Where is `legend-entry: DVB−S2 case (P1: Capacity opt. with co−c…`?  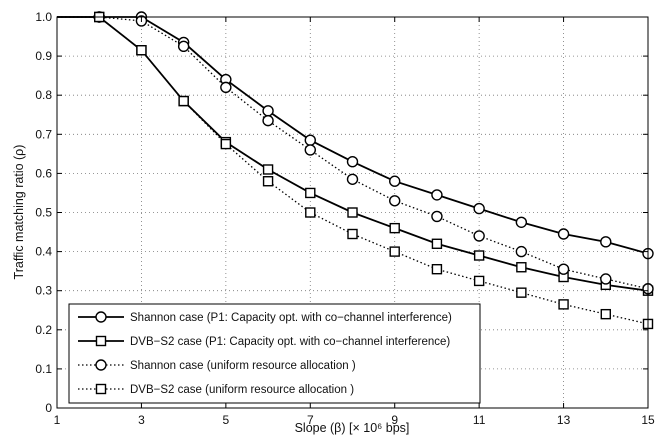 legend-entry: DVB−S2 case (P1: Capacity opt. with co−c… is located at coordinates (264, 341).